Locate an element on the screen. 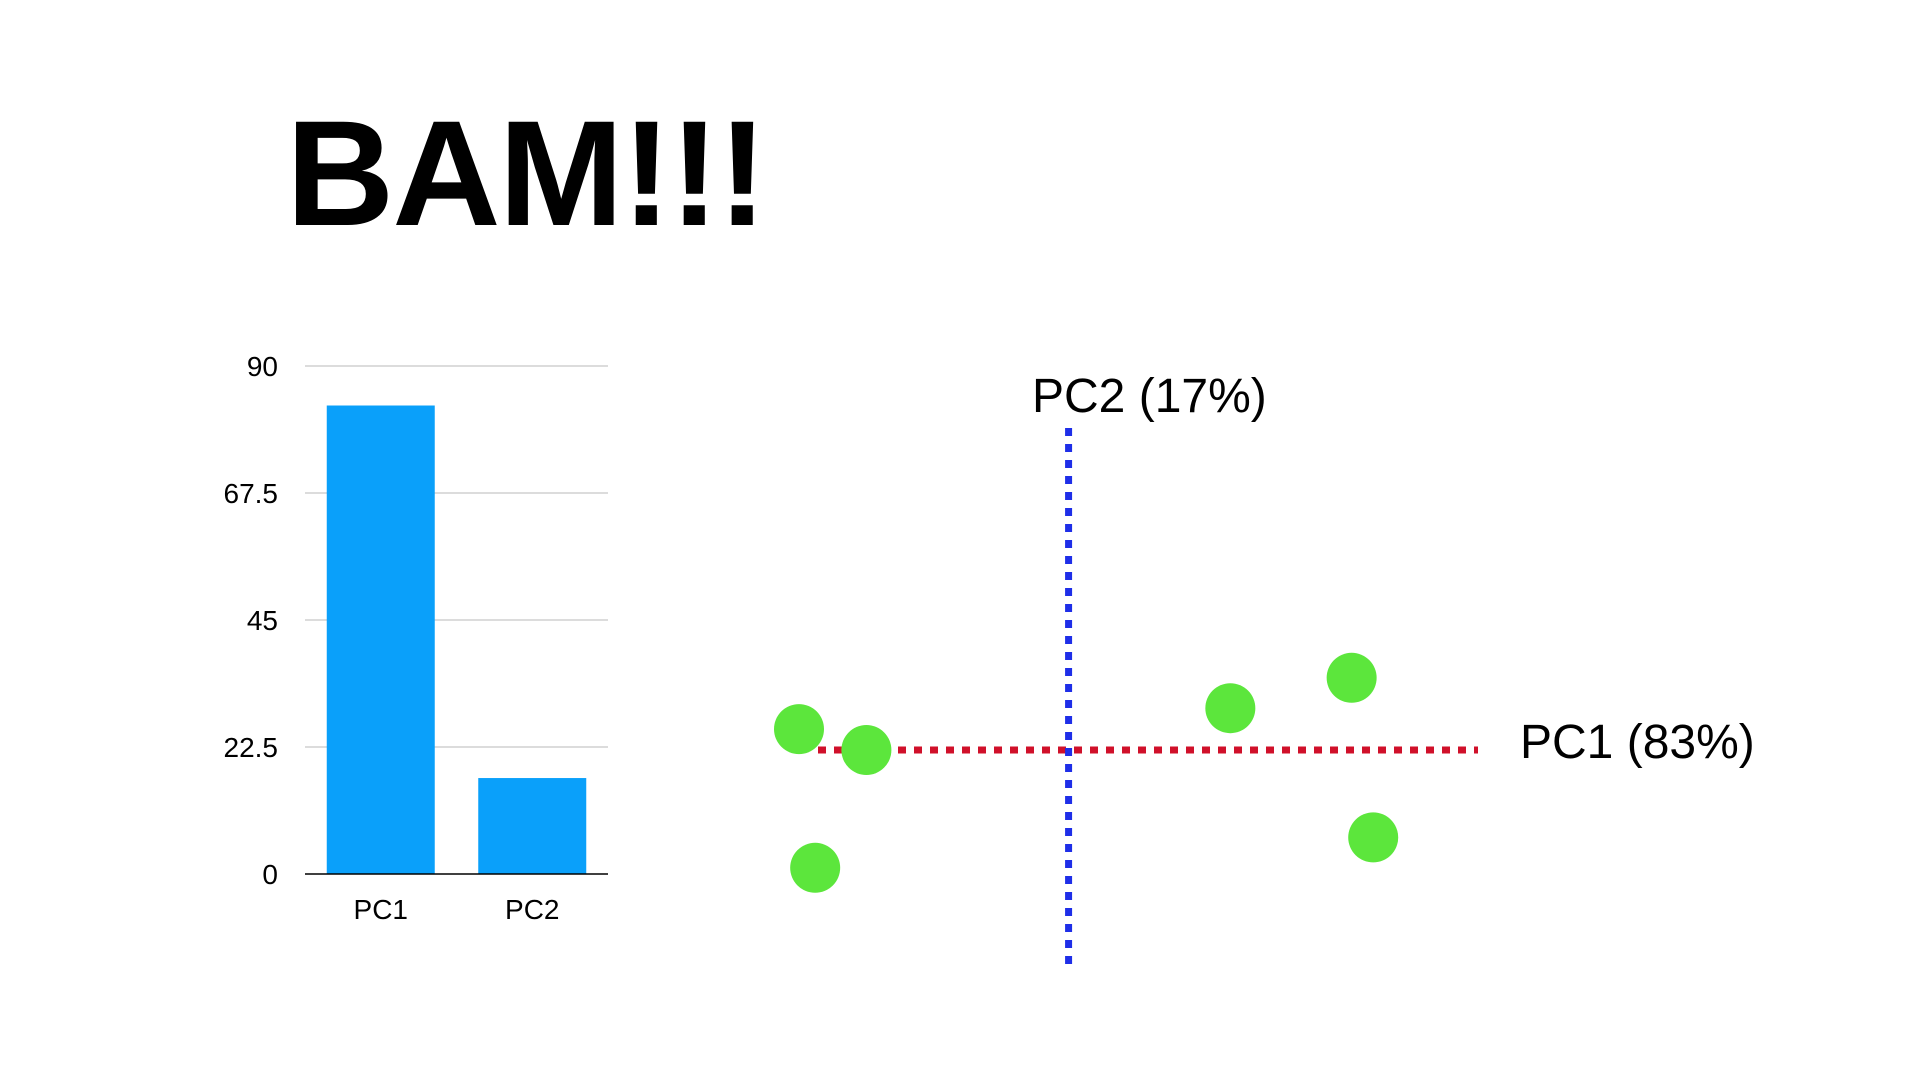 The height and width of the screenshot is (1080, 1920). bar-x-tick-label: PC1 is located at coordinates (381, 909).